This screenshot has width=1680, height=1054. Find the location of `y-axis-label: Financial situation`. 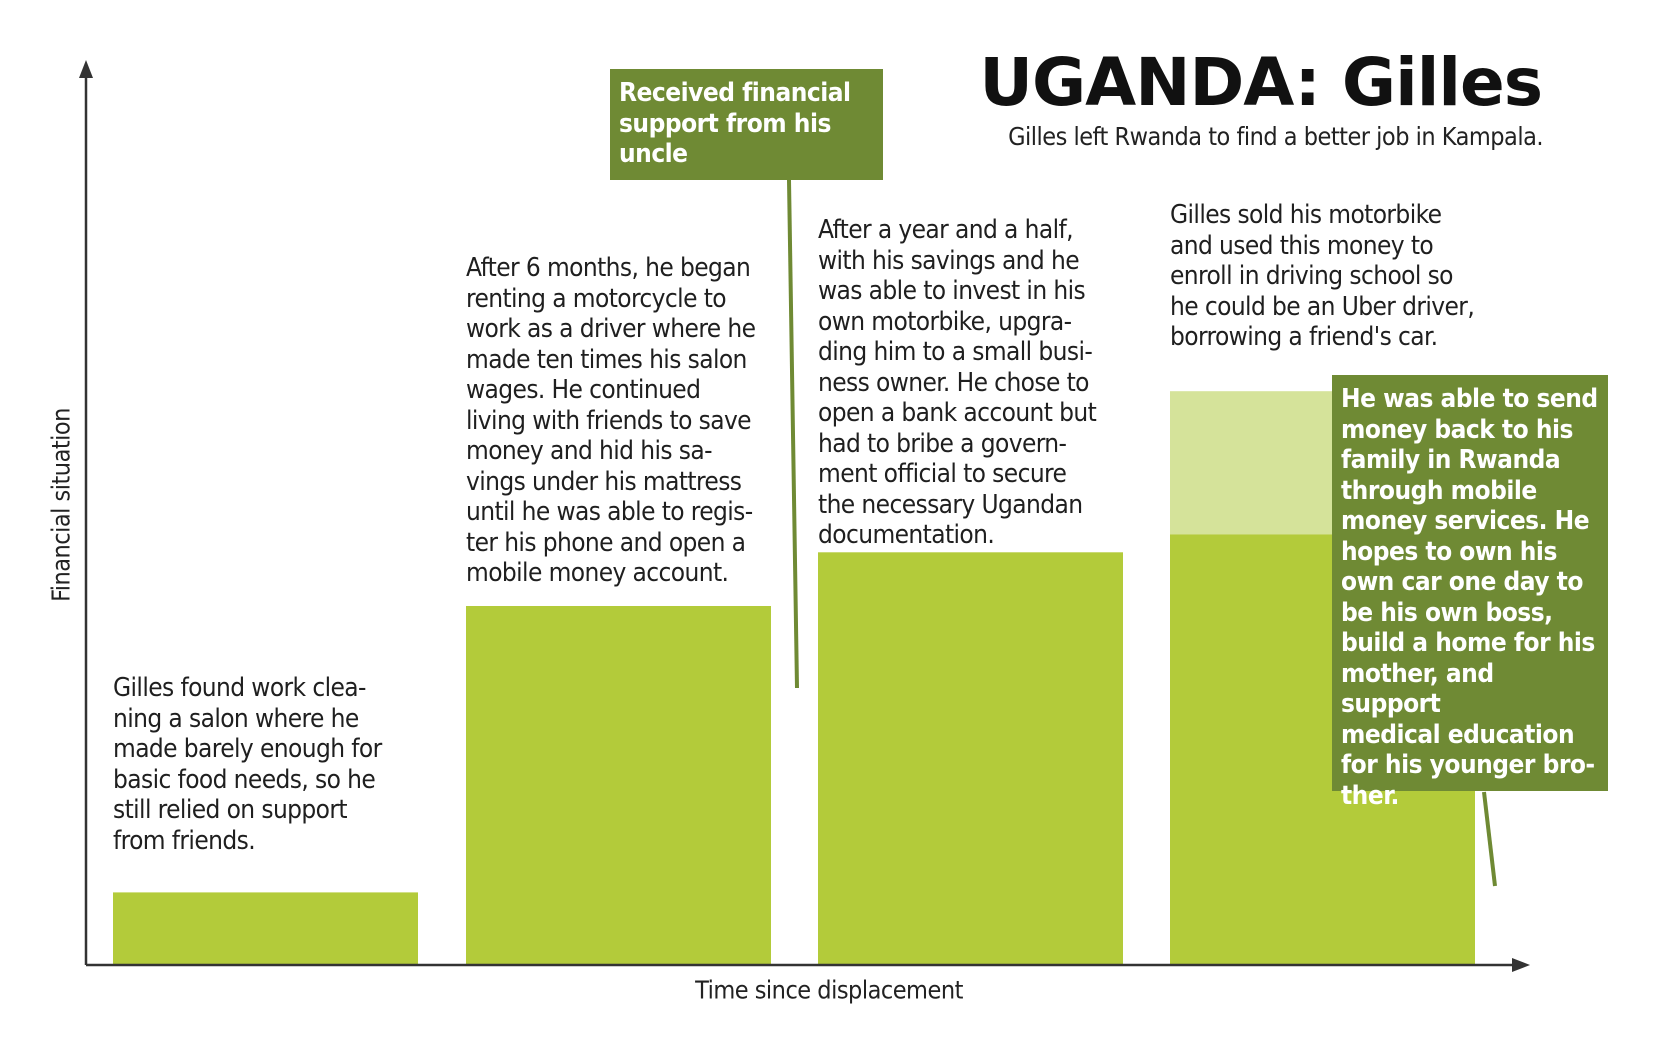

y-axis-label: Financial situation is located at coordinates (61, 505).